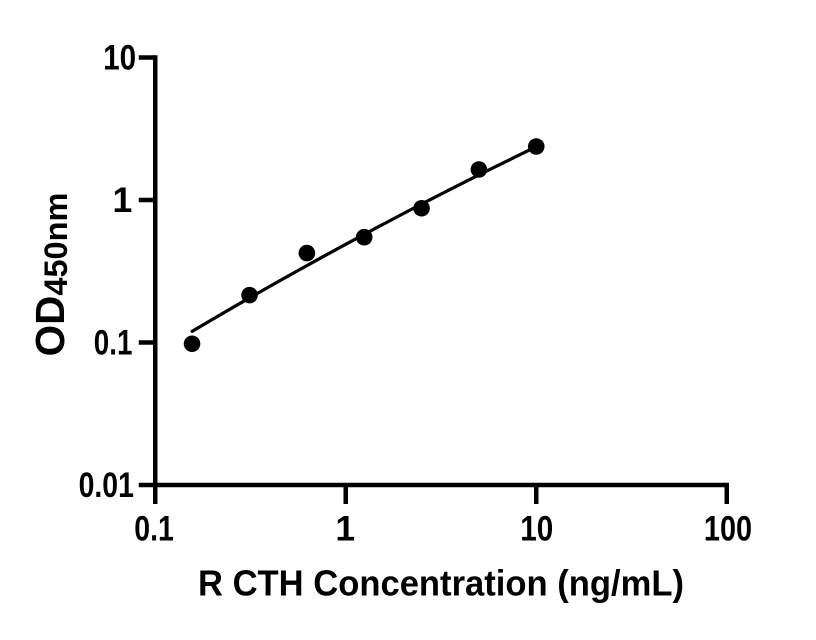 This screenshot has height=640, width=816. Describe the element at coordinates (123, 200) in the screenshot. I see `y-tick-label: 1` at that location.